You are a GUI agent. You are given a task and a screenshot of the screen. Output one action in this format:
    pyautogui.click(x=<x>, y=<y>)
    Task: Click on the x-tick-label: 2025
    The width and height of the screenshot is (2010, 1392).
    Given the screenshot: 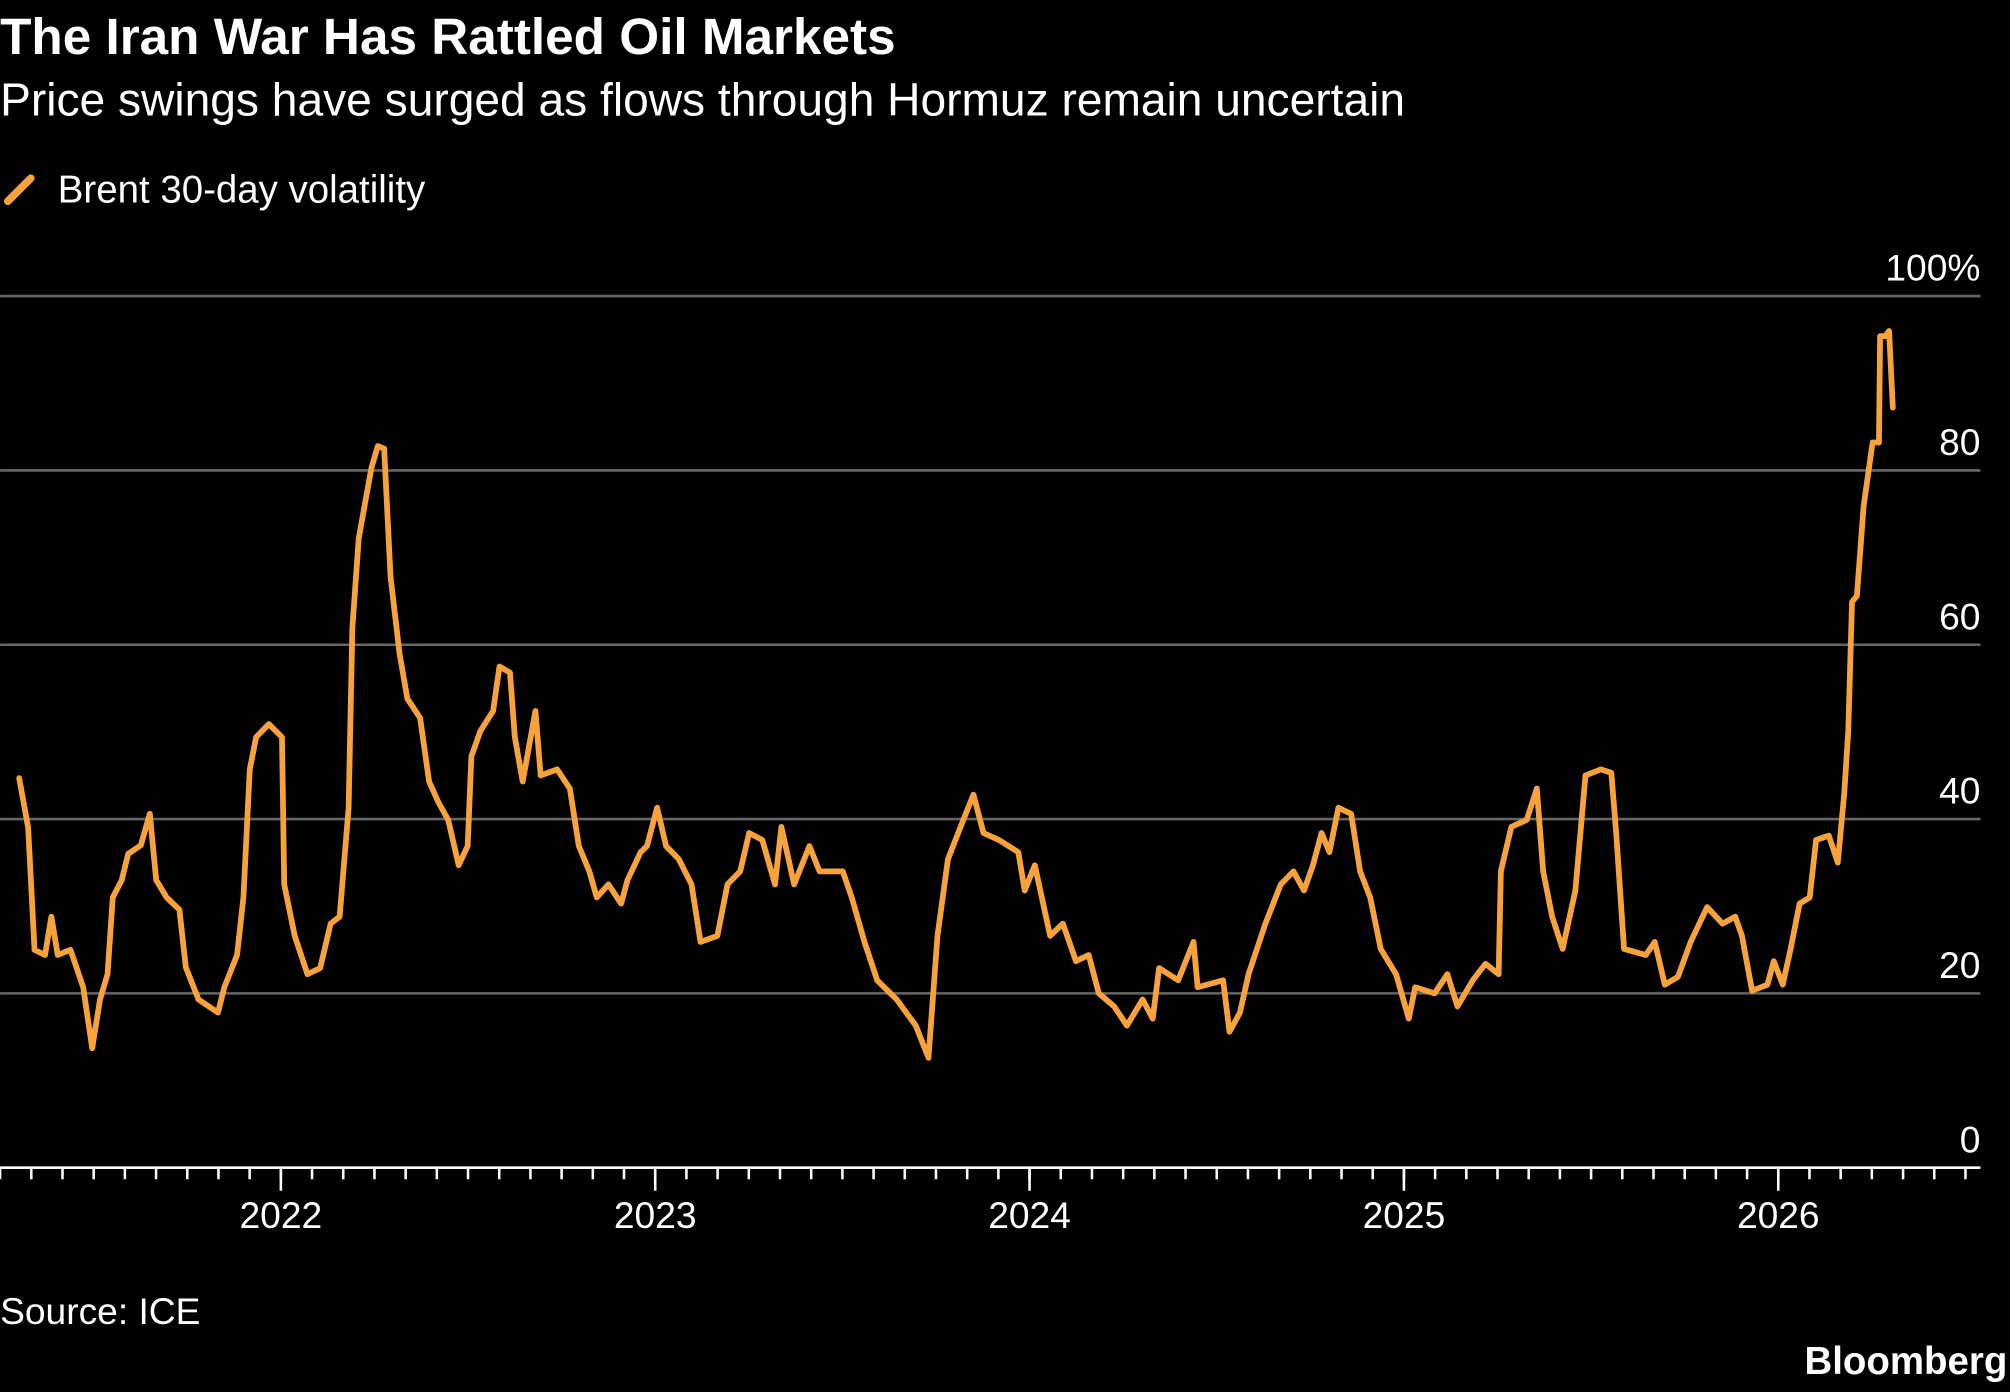 What is the action you would take?
    pyautogui.click(x=1404, y=1215)
    